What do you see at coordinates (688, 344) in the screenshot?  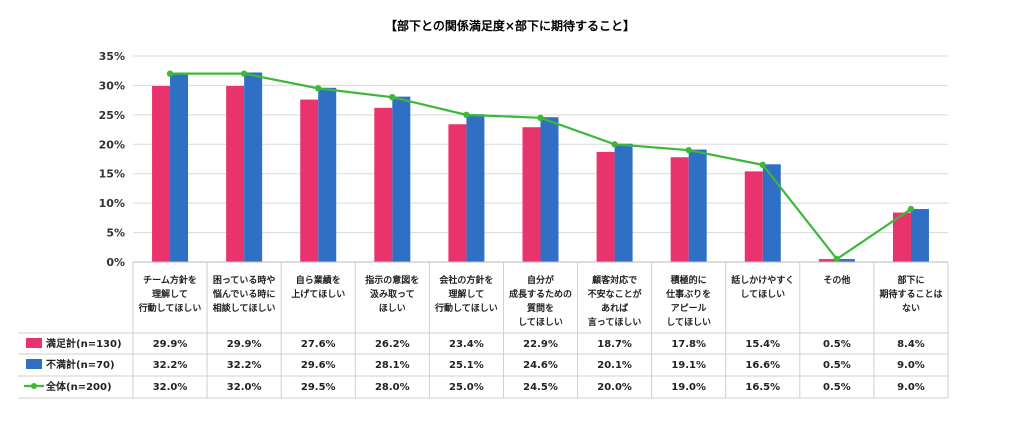 I see `table-value: 17.8%` at bounding box center [688, 344].